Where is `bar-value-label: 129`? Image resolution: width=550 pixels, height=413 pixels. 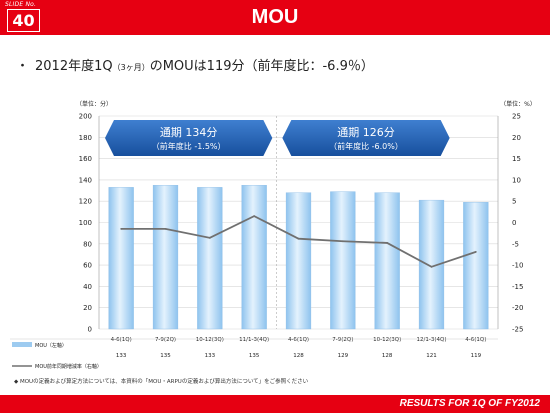
bar-value-label: 129 is located at coordinates (343, 356).